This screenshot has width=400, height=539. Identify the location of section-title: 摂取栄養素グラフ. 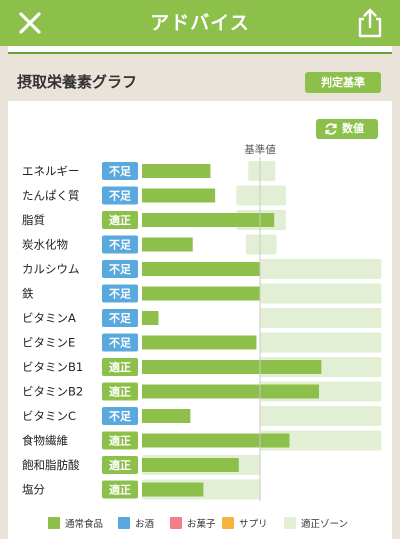
(77, 82).